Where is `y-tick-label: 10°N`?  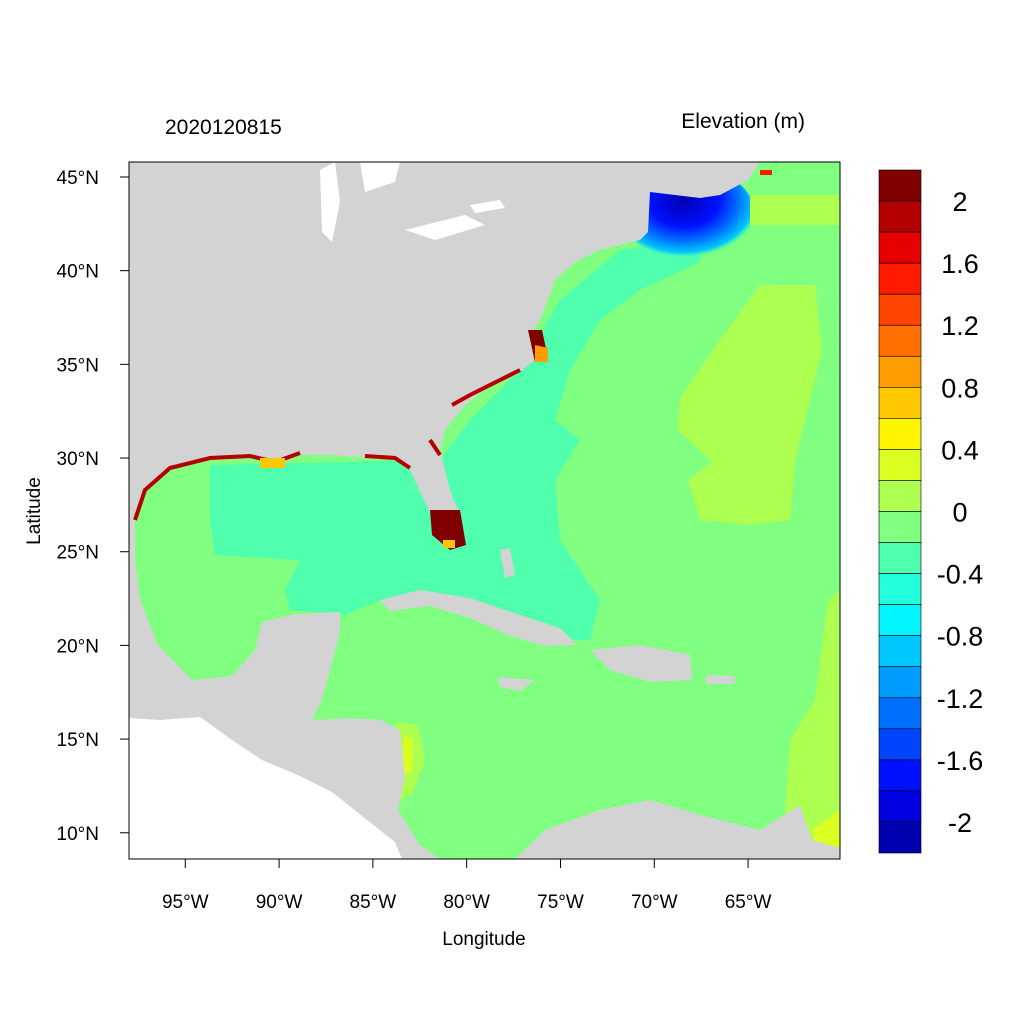
y-tick-label: 10°N is located at coordinates (78, 834).